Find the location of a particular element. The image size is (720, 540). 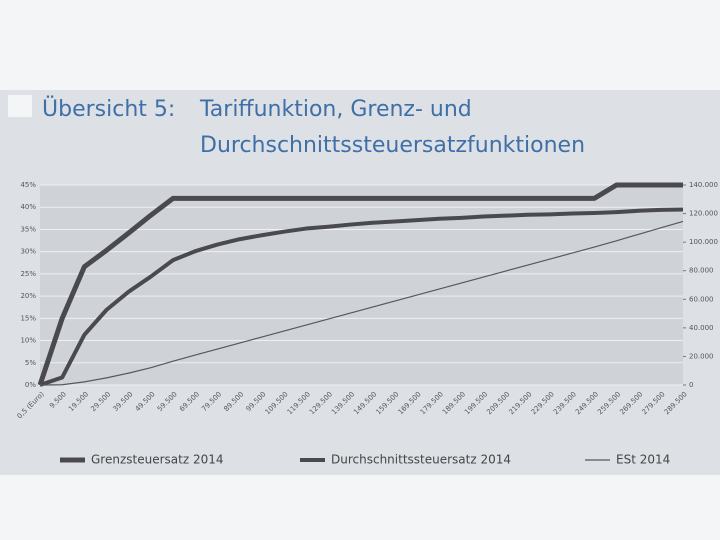

y-tick-label: 35% is located at coordinates (28, 229).